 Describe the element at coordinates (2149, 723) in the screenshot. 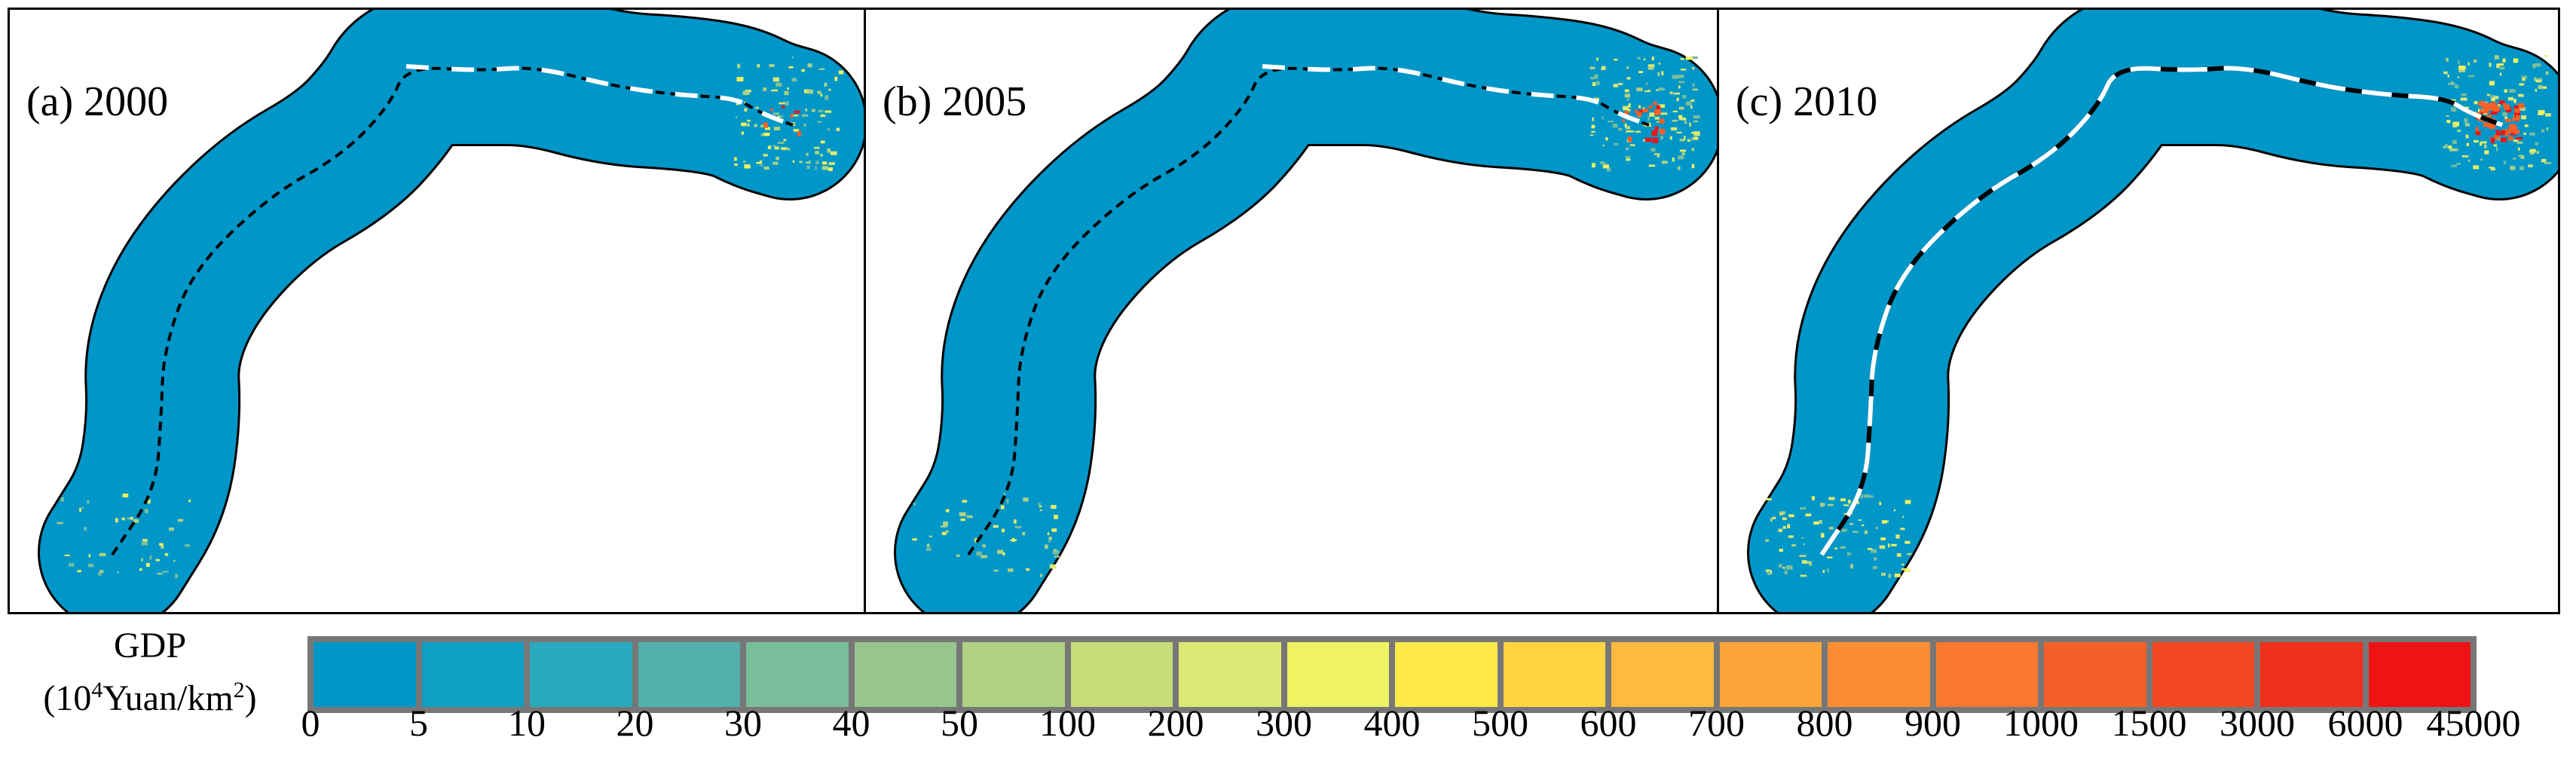

I see `legend-tick-label: 1500` at that location.